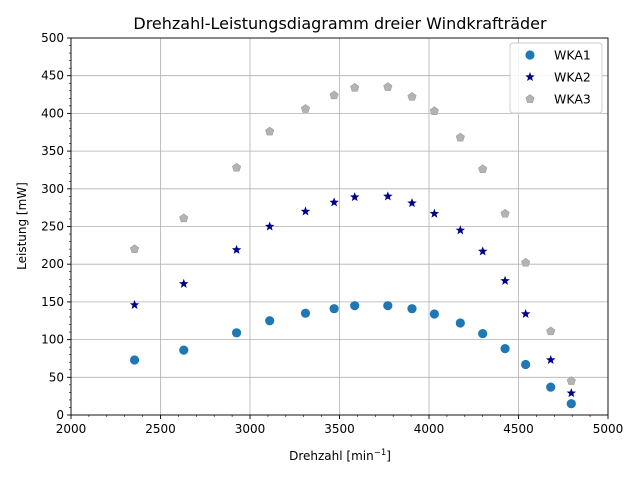  What do you see at coordinates (52, 264) in the screenshot?
I see `y-tick-label: 200` at bounding box center [52, 264].